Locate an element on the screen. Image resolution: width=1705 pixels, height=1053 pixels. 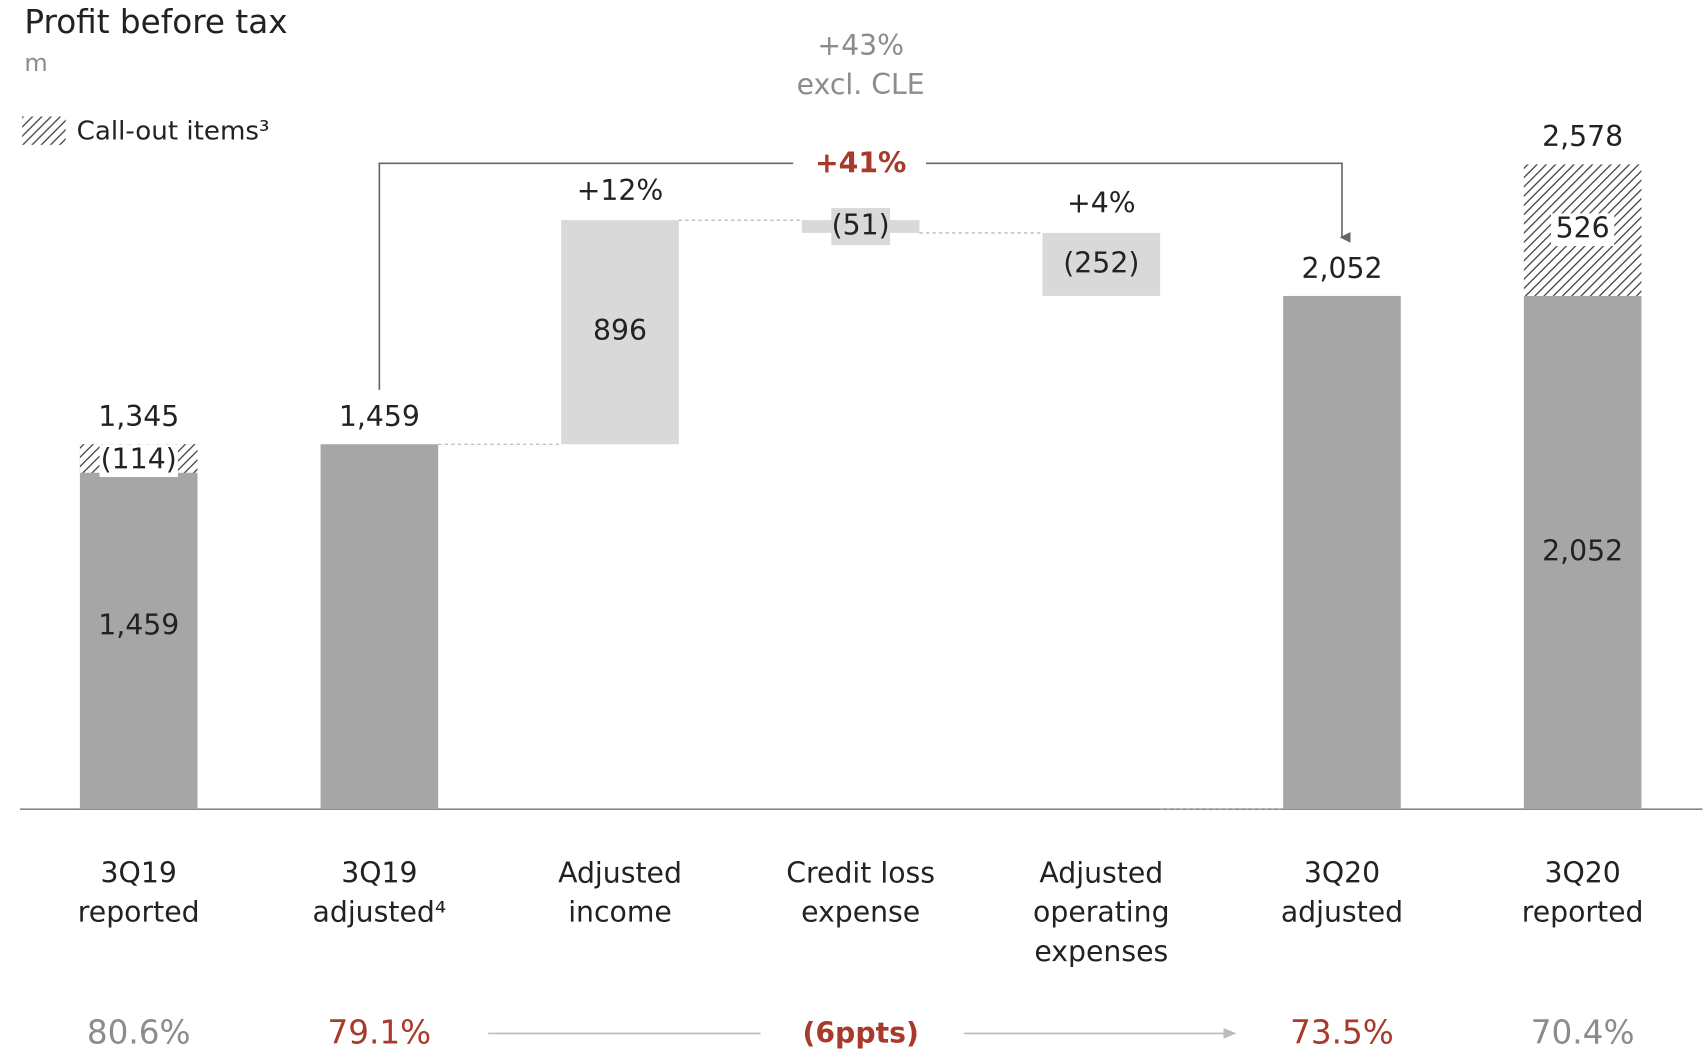
x-tick-label: income is located at coordinates (620, 912).